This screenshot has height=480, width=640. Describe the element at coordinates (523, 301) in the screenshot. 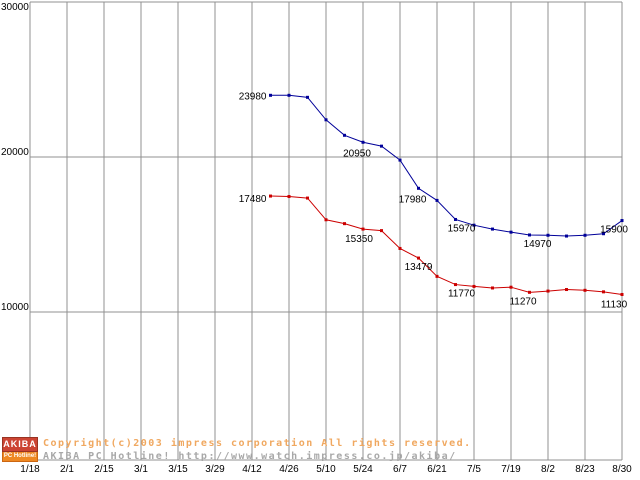

I see `chart-text: 11270` at that location.